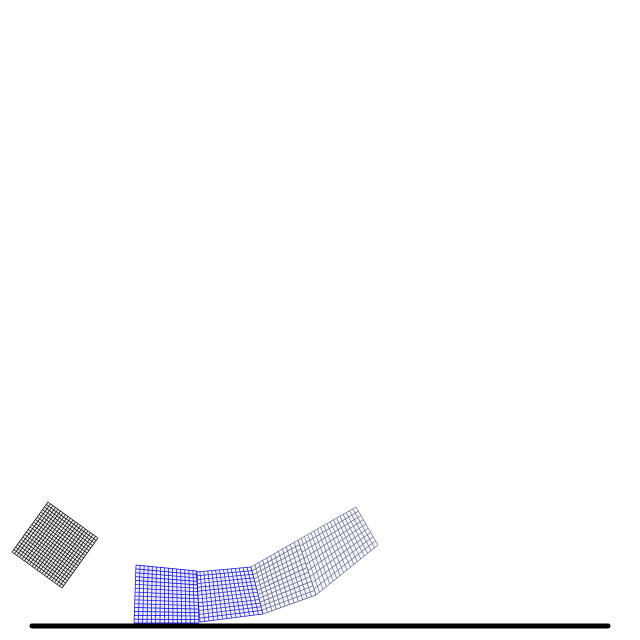 Image resolution: width=640 pixels, height=640 pixels. What do you see at coordinates (283, 577) in the screenshot?
I see `slate-block-lower` at bounding box center [283, 577].